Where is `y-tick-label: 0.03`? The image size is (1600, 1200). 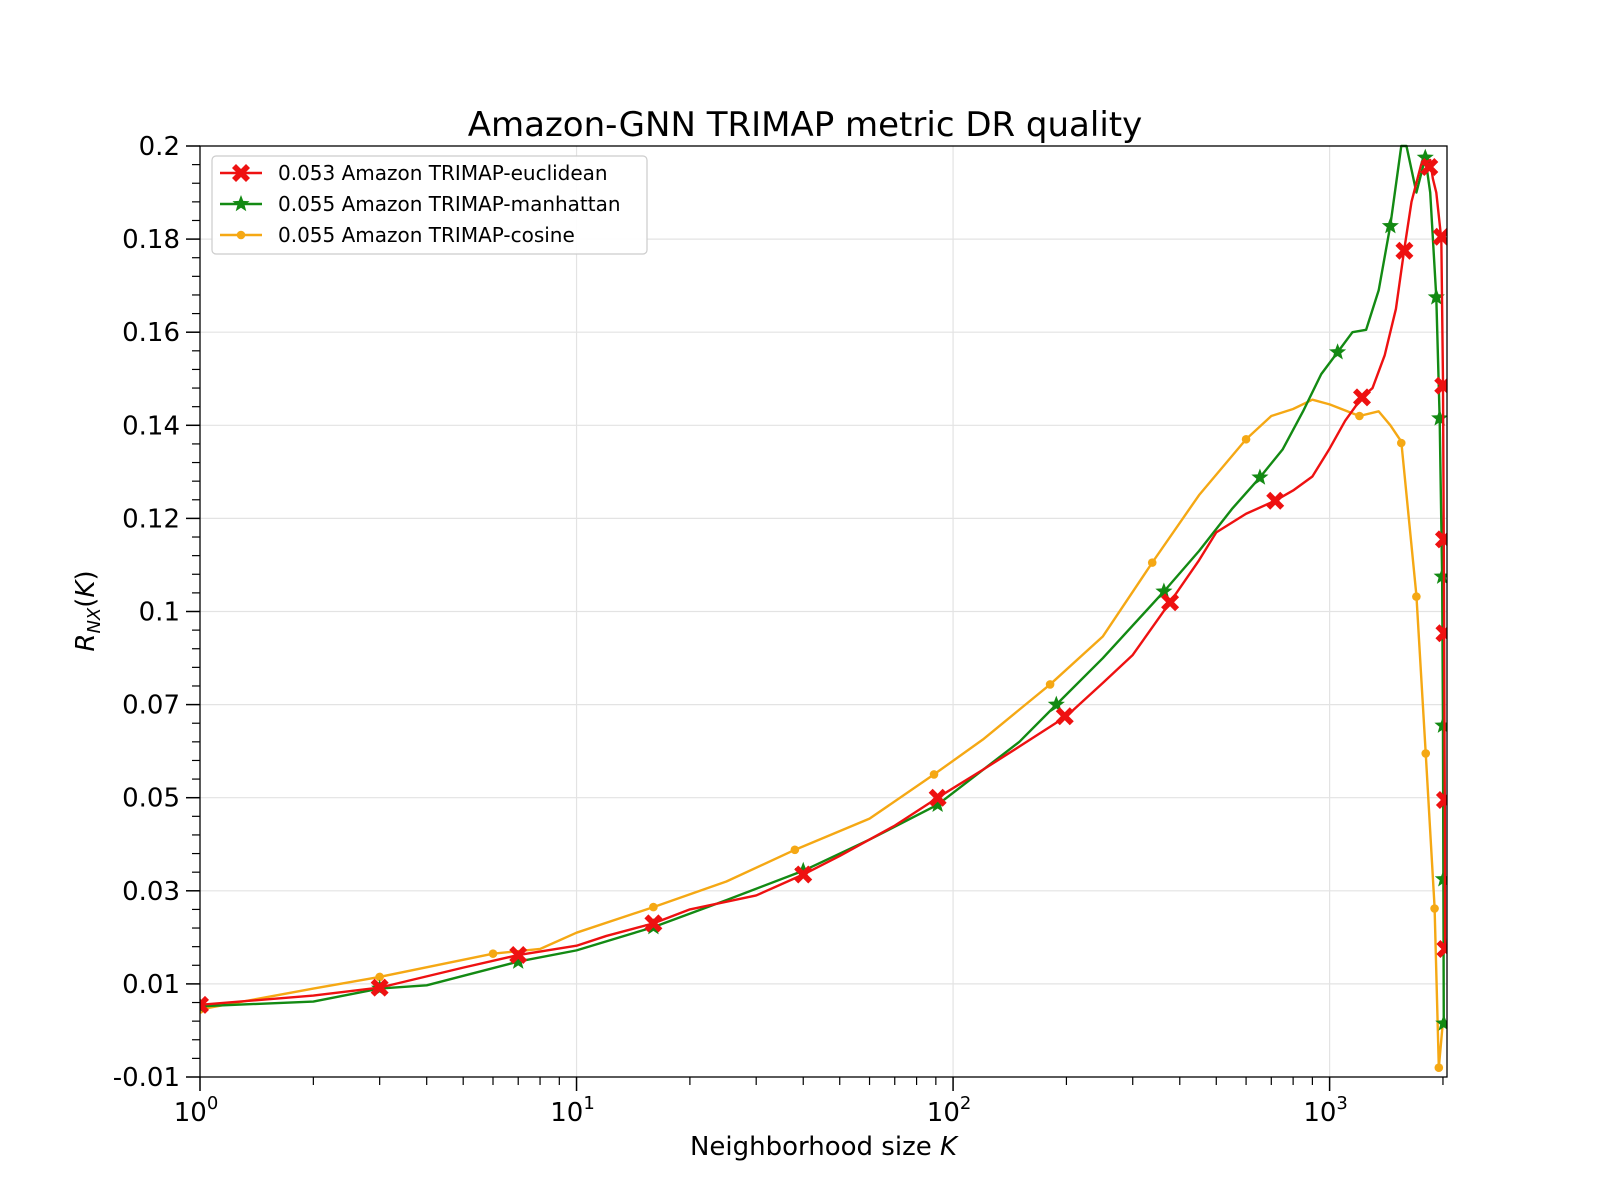 y-tick-label: 0.03 is located at coordinates (151, 892).